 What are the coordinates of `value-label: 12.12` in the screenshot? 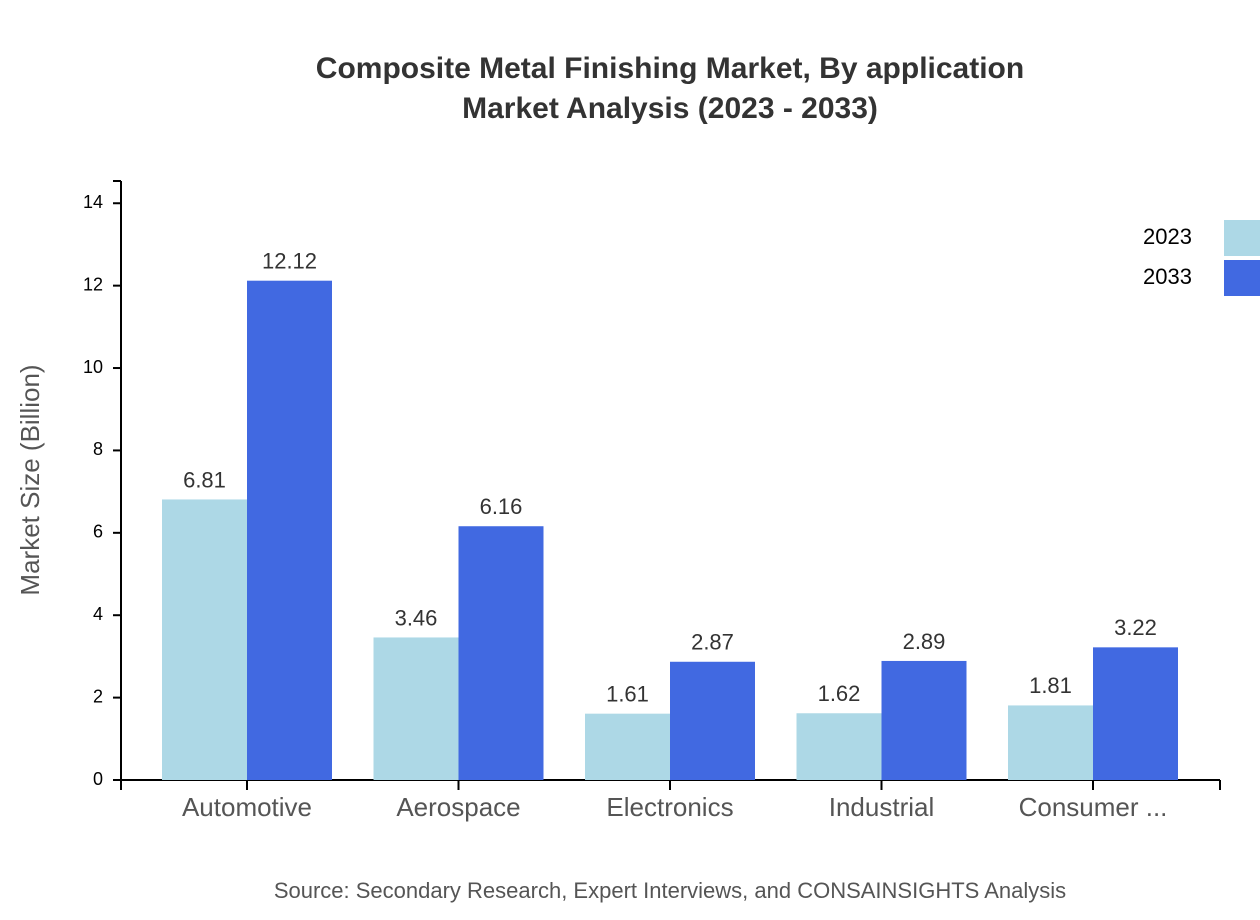 It's located at (289, 261).